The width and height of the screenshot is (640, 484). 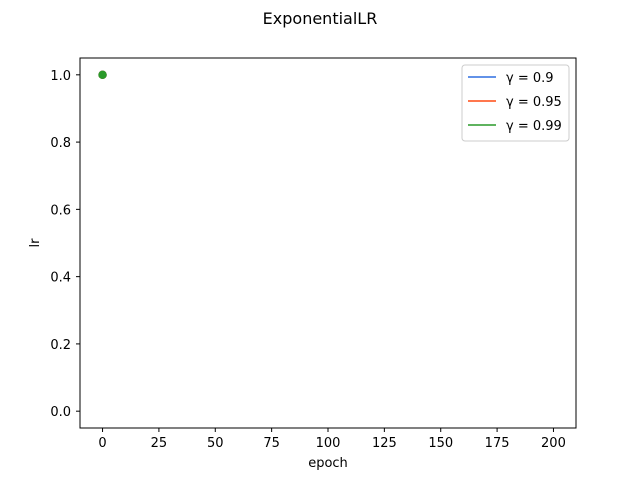 What do you see at coordinates (328, 463) in the screenshot?
I see `x-axis-label: epoch` at bounding box center [328, 463].